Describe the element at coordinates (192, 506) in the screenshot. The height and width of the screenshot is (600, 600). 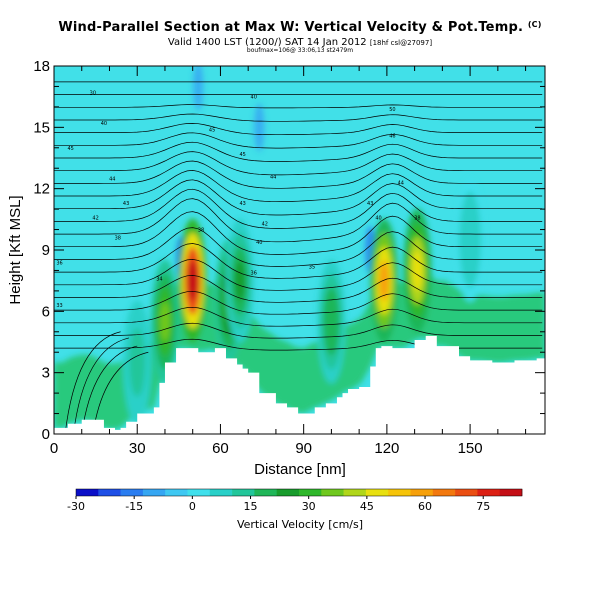
I see `colorbar-tick-label: 0` at that location.